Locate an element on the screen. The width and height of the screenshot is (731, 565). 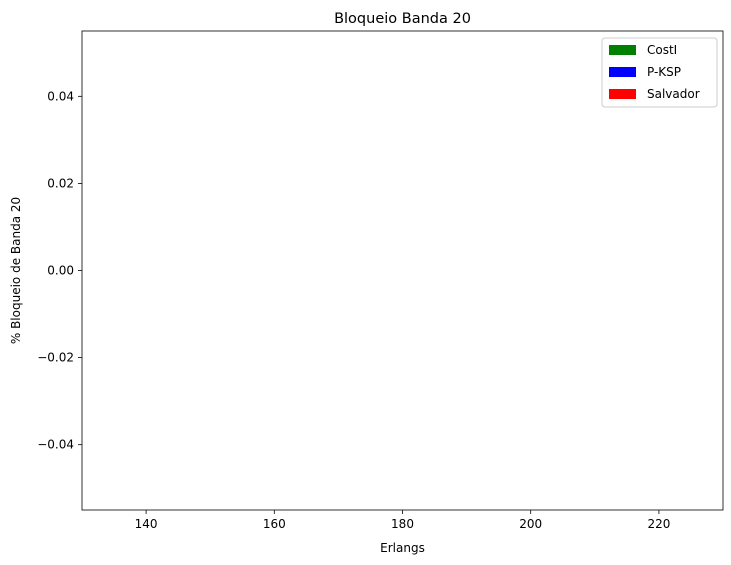
y-tick-label: 0.04 is located at coordinates (60, 96).